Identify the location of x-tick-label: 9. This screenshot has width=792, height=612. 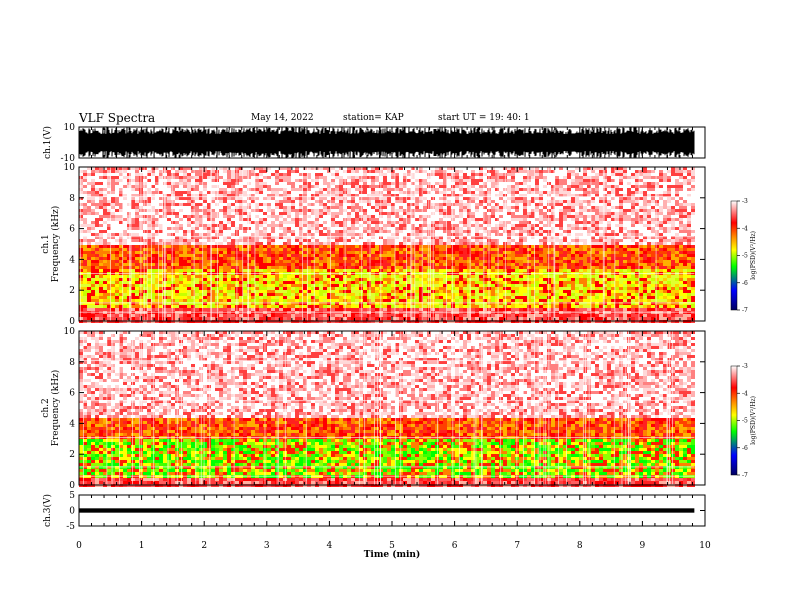
(643, 546).